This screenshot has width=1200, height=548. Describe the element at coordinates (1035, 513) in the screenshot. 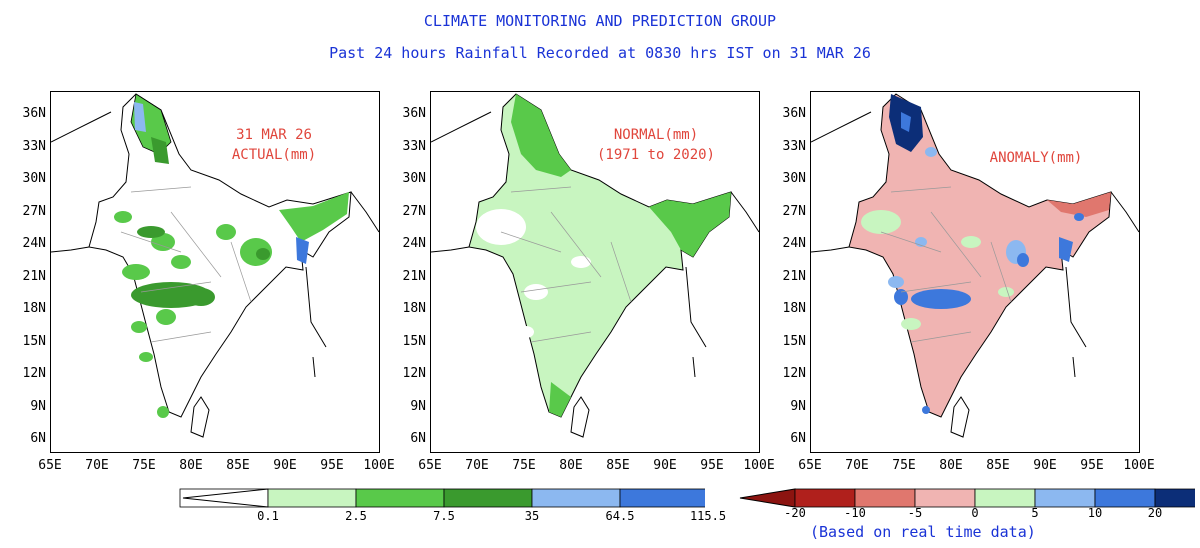

I see `anomaly-colorbar-label: 5` at that location.